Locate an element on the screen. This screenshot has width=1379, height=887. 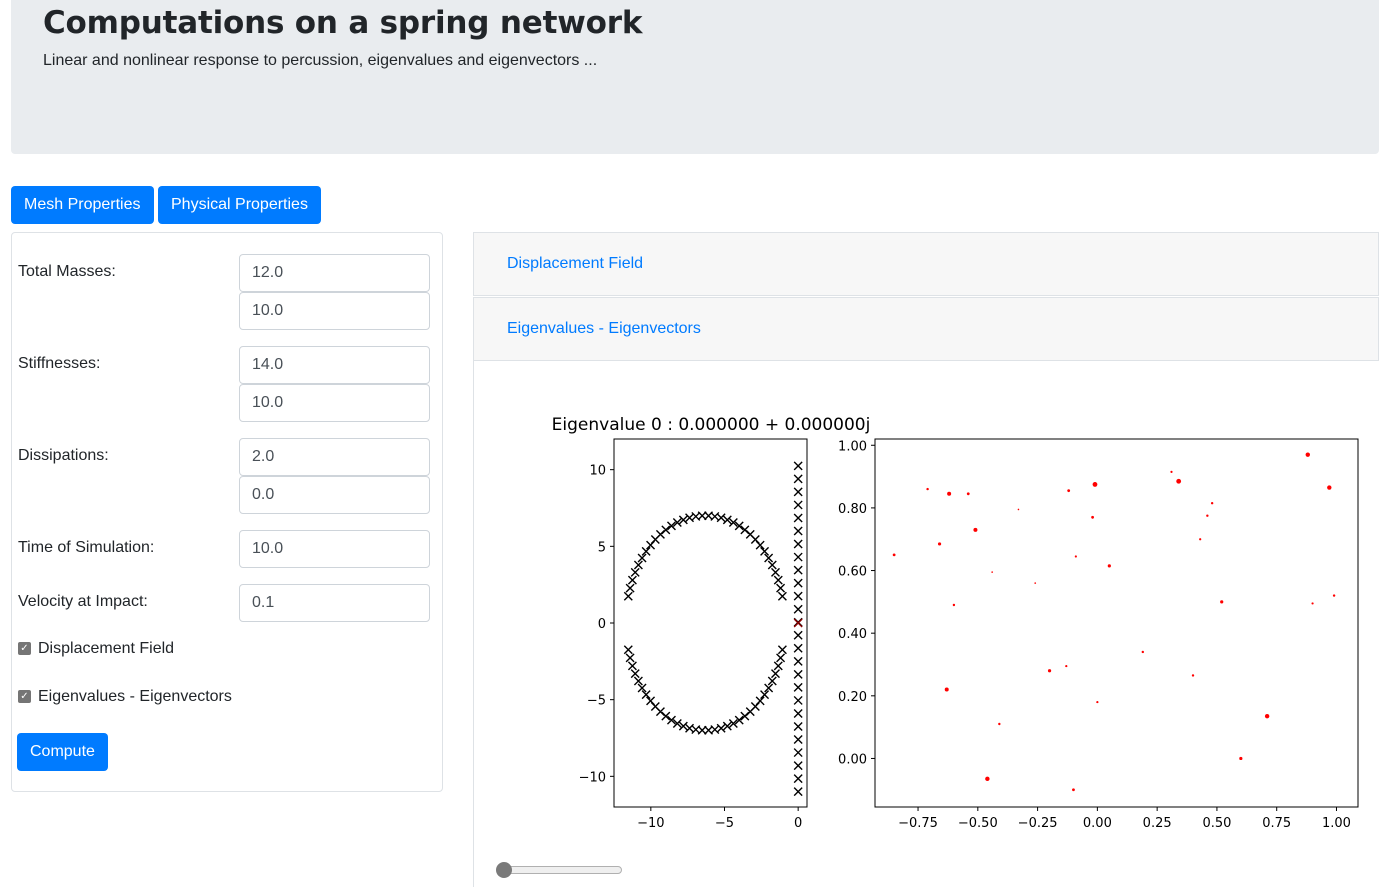
total-mass-2-input: 10.0 is located at coordinates (334, 311).